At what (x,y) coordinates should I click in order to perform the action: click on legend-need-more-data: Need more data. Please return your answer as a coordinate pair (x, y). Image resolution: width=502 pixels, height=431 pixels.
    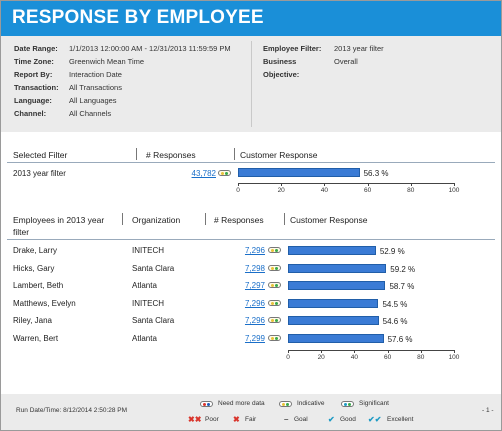
    Looking at the image, I should click on (241, 403).